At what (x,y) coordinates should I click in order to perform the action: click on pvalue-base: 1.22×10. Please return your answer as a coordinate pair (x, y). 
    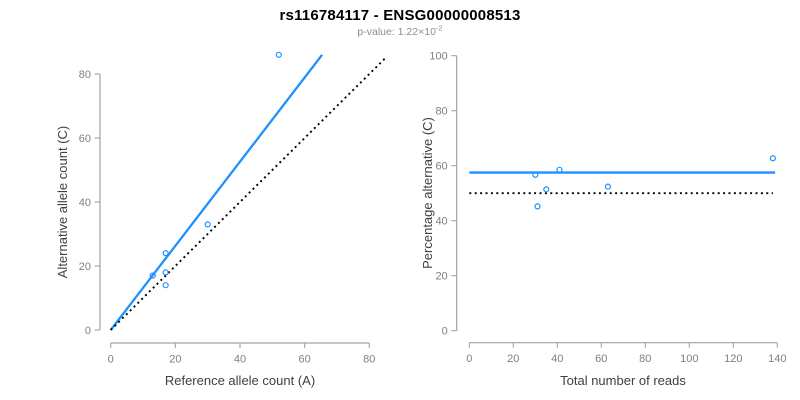
    Looking at the image, I should click on (416, 32).